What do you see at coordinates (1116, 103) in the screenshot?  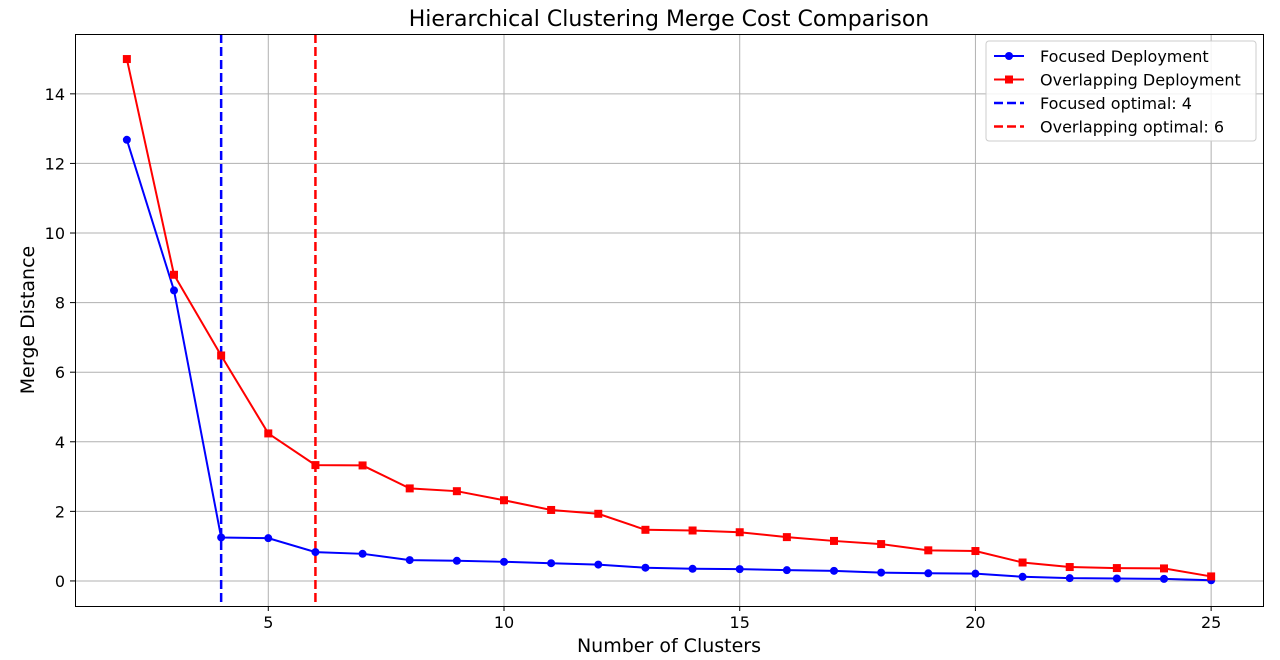 I see `legend-label: Focused optimal: 4` at bounding box center [1116, 103].